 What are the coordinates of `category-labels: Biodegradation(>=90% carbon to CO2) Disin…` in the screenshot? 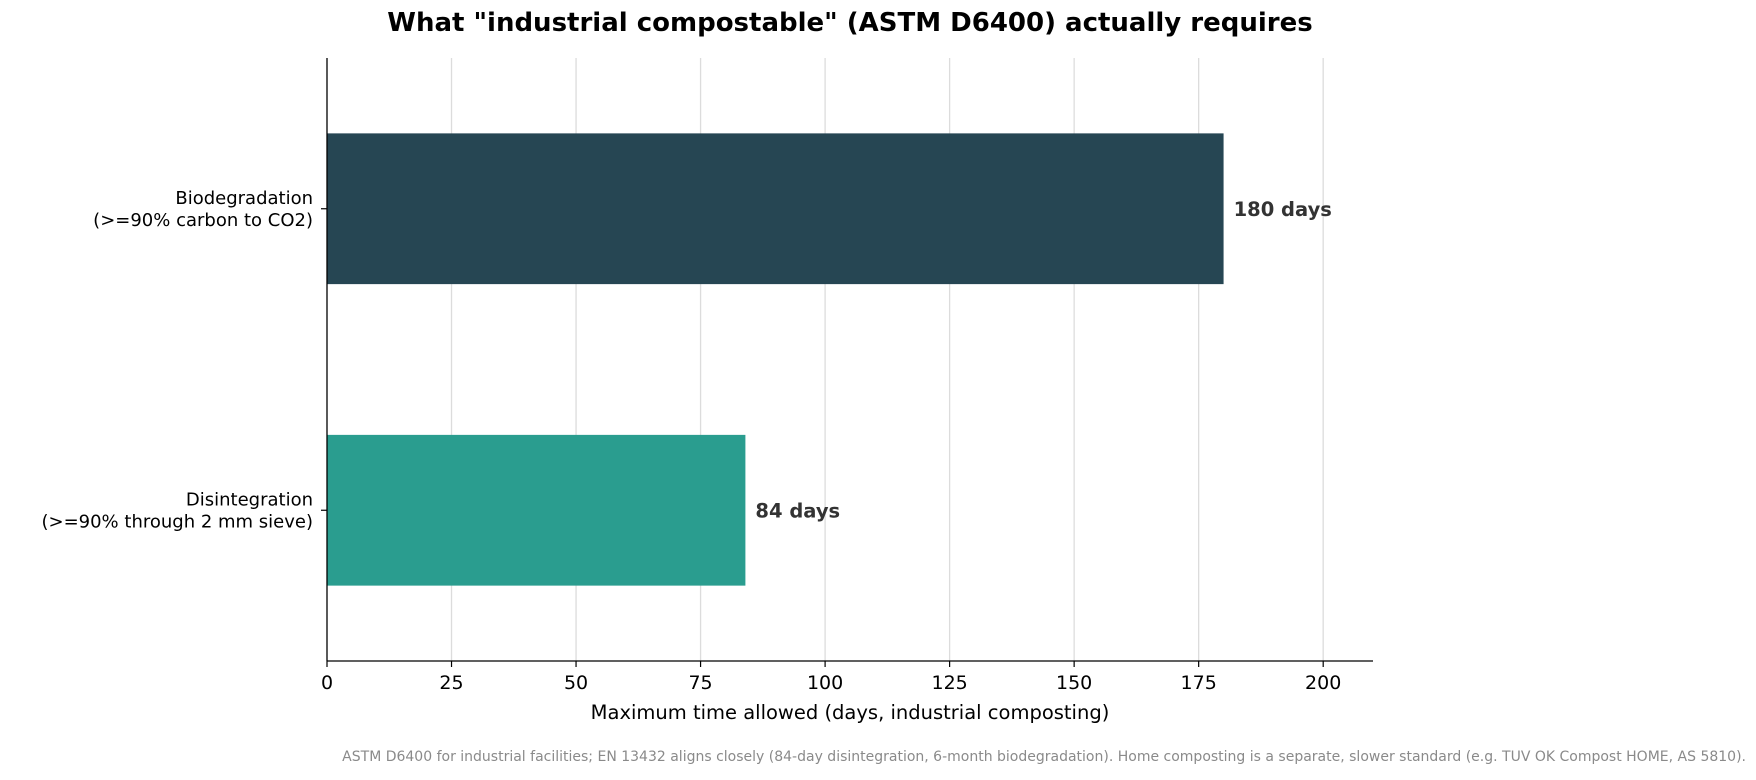 It's located at (184, 360).